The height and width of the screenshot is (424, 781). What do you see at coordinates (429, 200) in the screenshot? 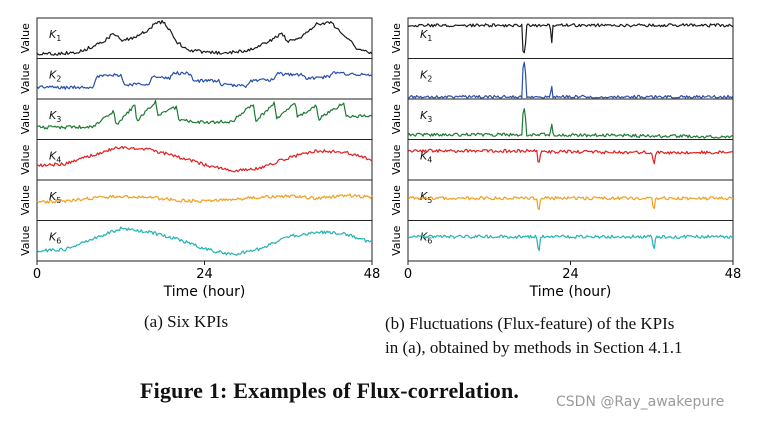
I see `series-label-sub: 5` at bounding box center [429, 200].